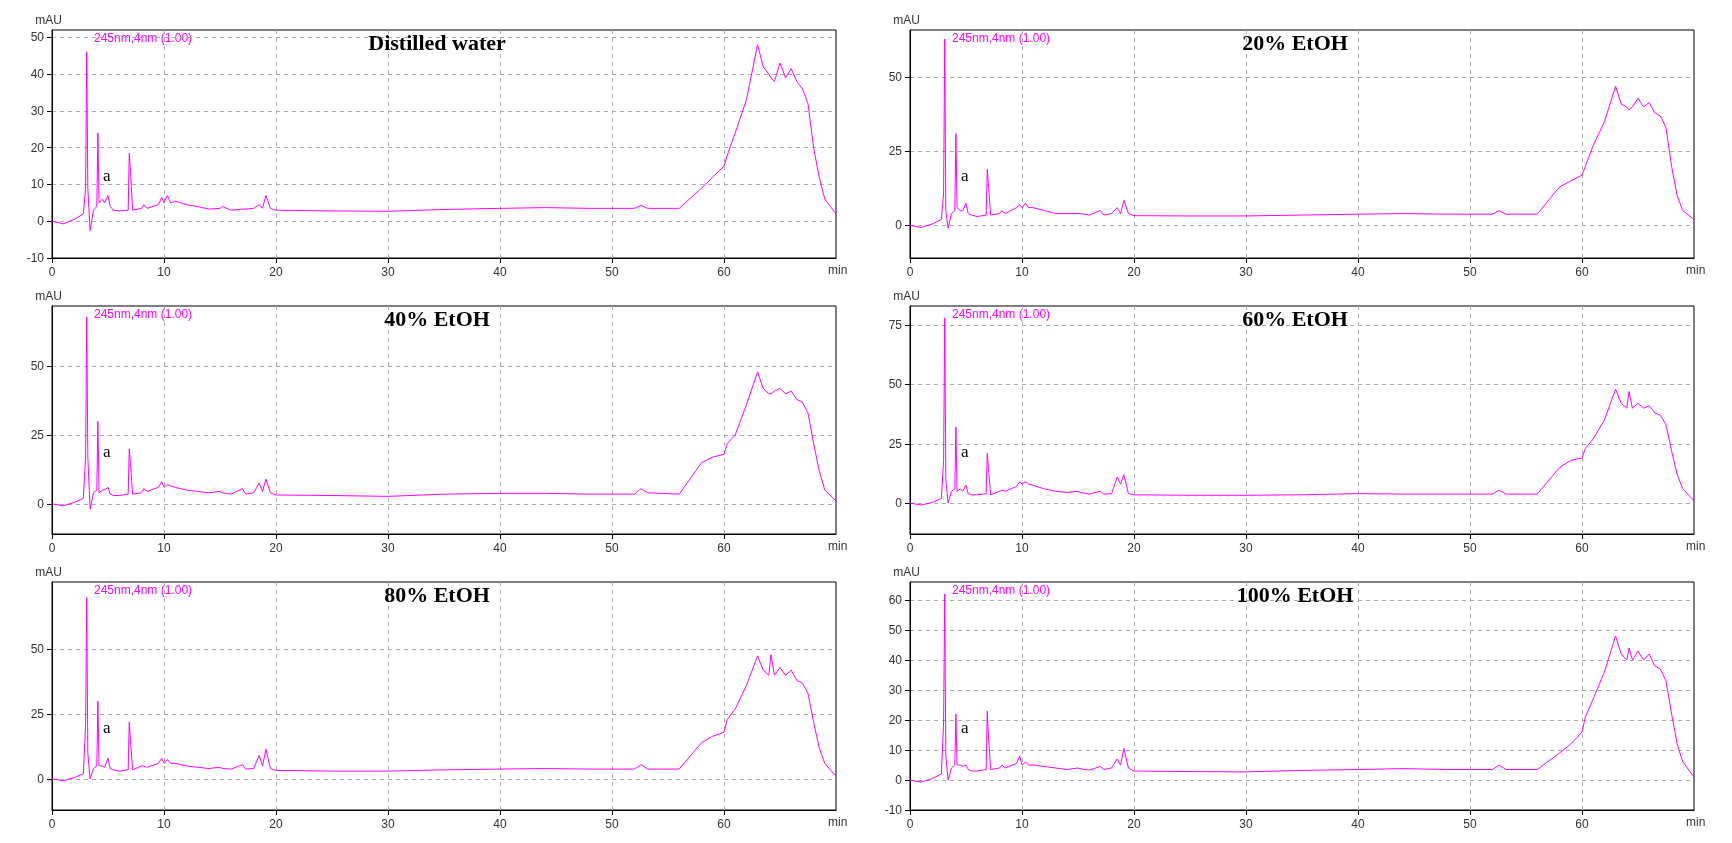 This screenshot has width=1732, height=843. Describe the element at coordinates (1295, 42) in the screenshot. I see `chart-title: 20% EtOH` at that location.